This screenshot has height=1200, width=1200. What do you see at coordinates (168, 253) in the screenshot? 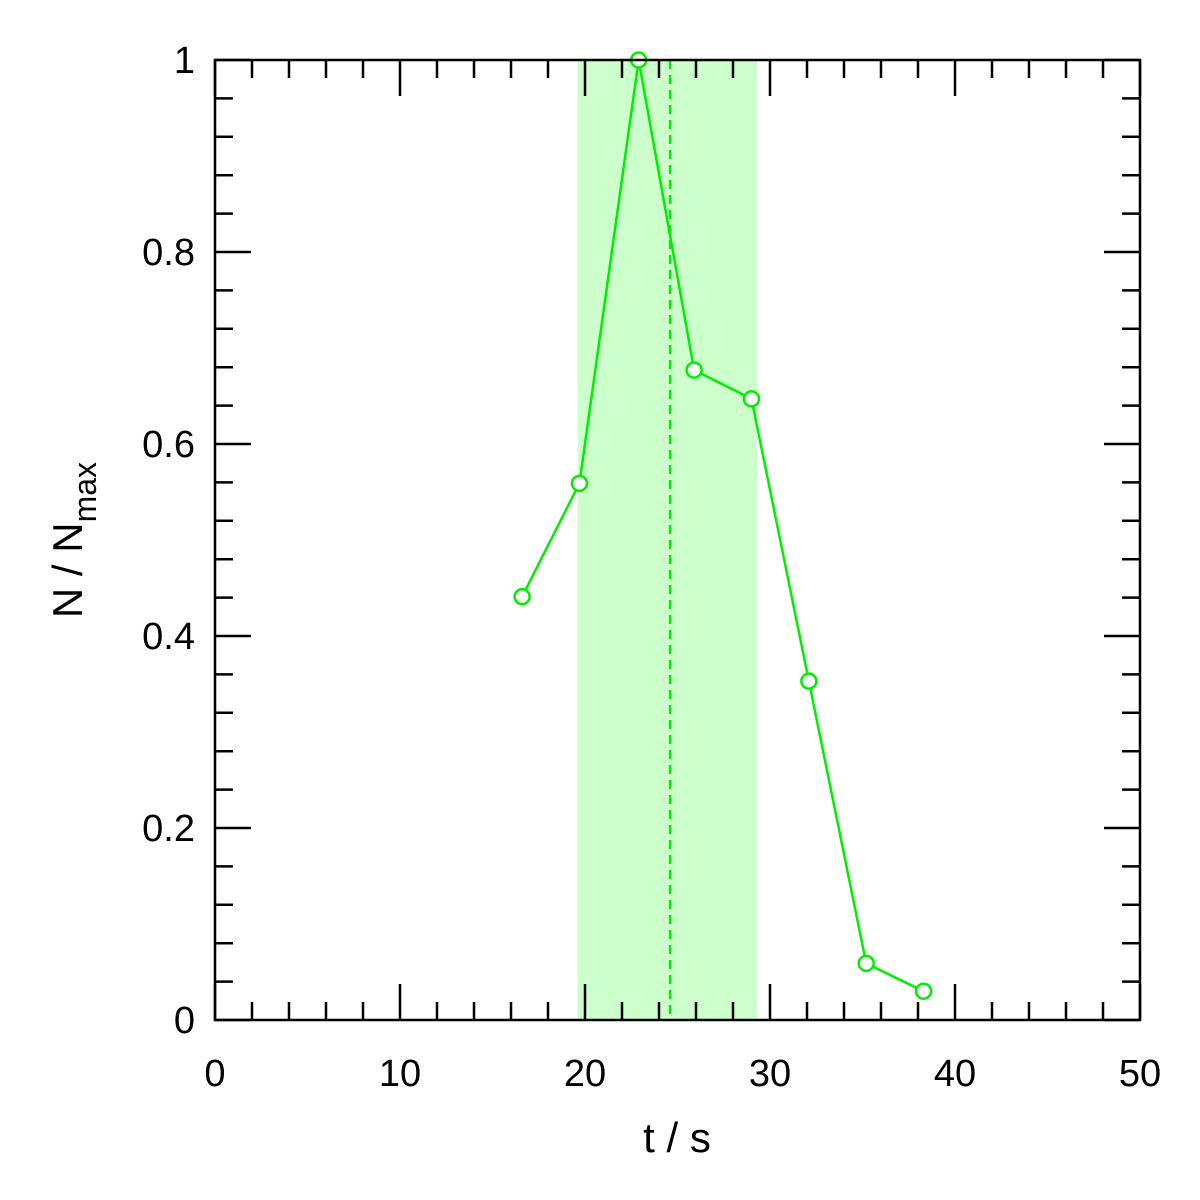
I see `y-tick-label: 0.8` at bounding box center [168, 253].